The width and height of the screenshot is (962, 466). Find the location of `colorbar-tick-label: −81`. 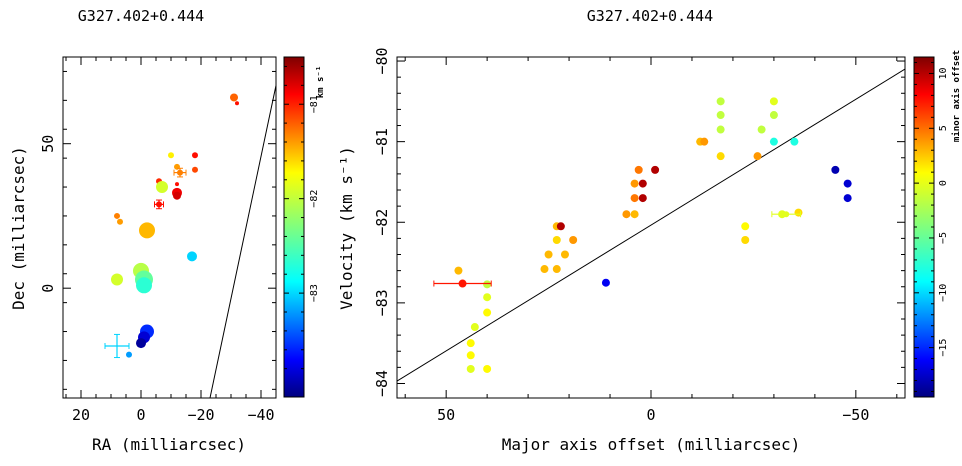

colorbar-tick-label: −81 is located at coordinates (314, 104).